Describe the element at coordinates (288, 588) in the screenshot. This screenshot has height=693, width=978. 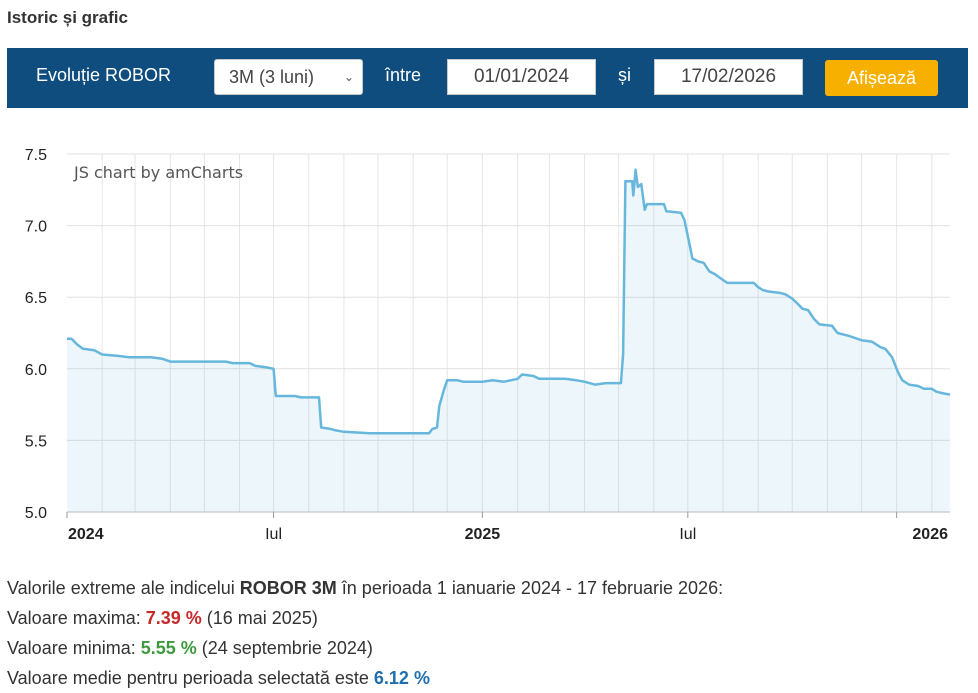
I see `index-name: ROBOR 3M` at that location.